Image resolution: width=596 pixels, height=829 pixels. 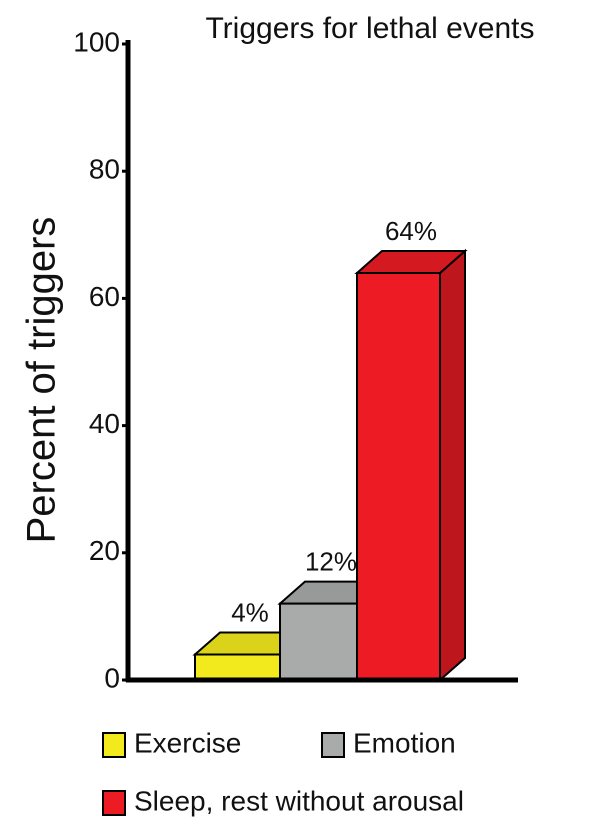 What do you see at coordinates (96, 41) in the screenshot?
I see `y-tick-label: 100` at bounding box center [96, 41].